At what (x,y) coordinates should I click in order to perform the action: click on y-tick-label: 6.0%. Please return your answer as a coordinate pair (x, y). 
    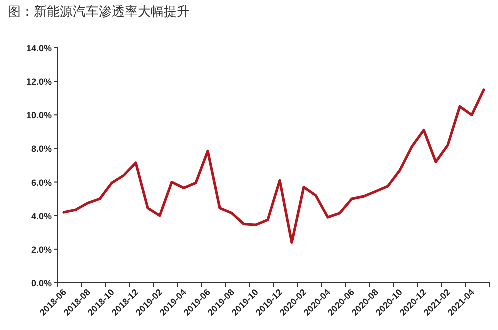
    Looking at the image, I should click on (41, 183).